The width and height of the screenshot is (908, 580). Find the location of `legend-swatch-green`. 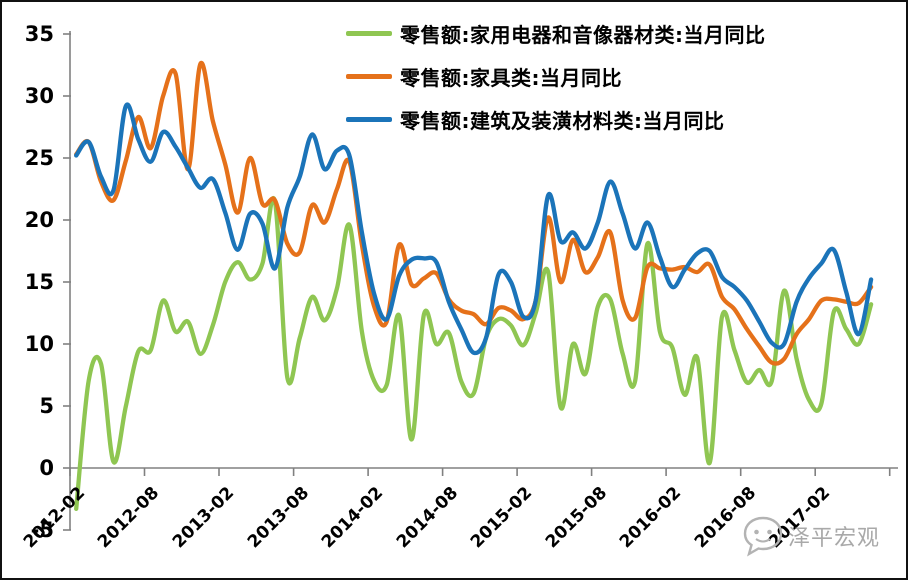

legend-swatch-green is located at coordinates (369, 33).